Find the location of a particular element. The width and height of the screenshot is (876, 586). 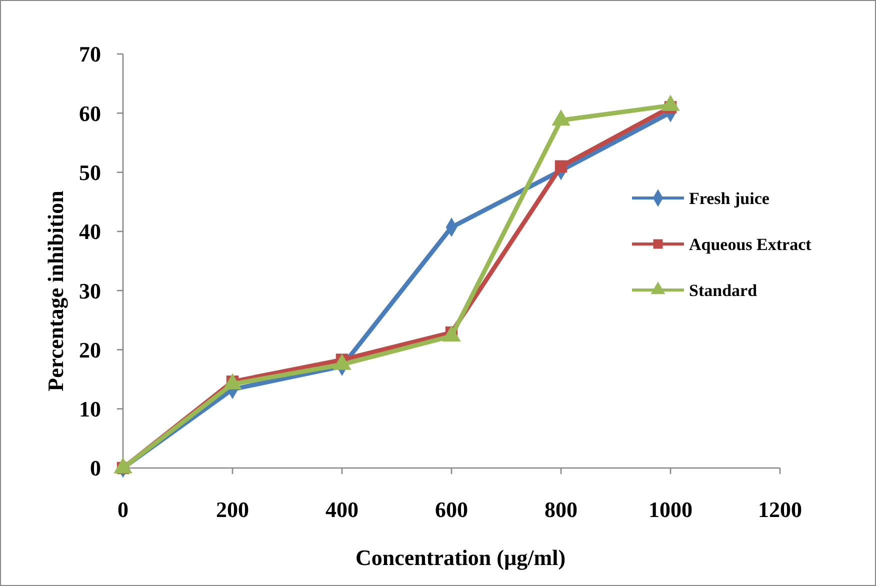

y-tick-label: 50 is located at coordinates (90, 172).